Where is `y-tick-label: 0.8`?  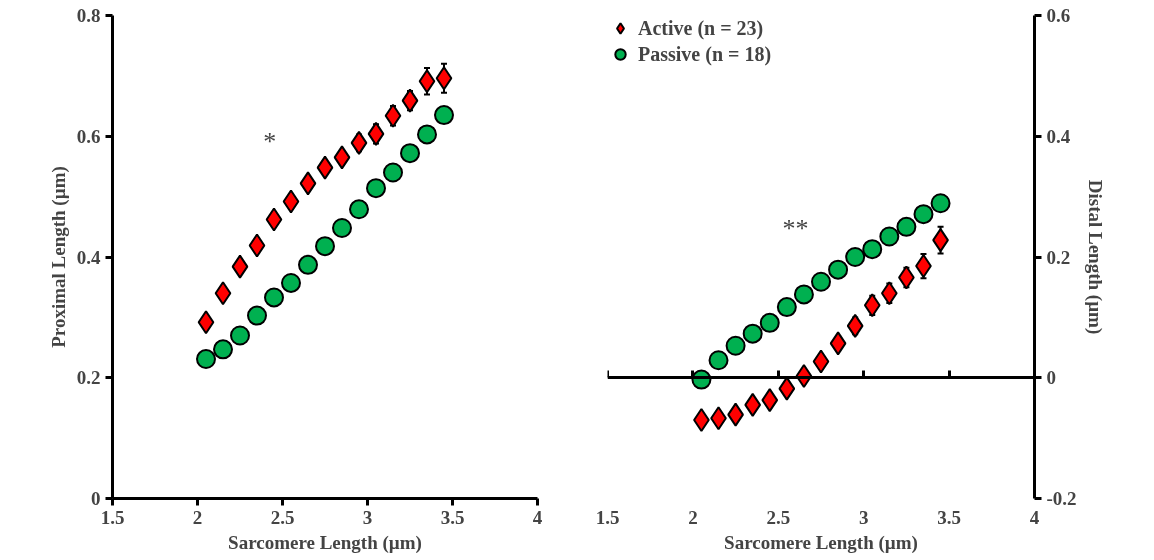 y-tick-label: 0.8 is located at coordinates (88, 15).